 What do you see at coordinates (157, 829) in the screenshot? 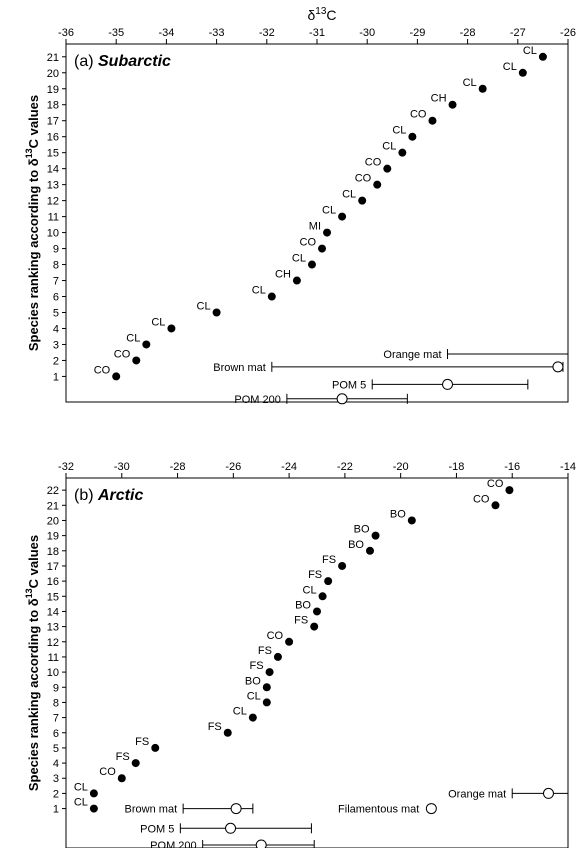
I see `b-source-label: POM 5` at bounding box center [157, 829].